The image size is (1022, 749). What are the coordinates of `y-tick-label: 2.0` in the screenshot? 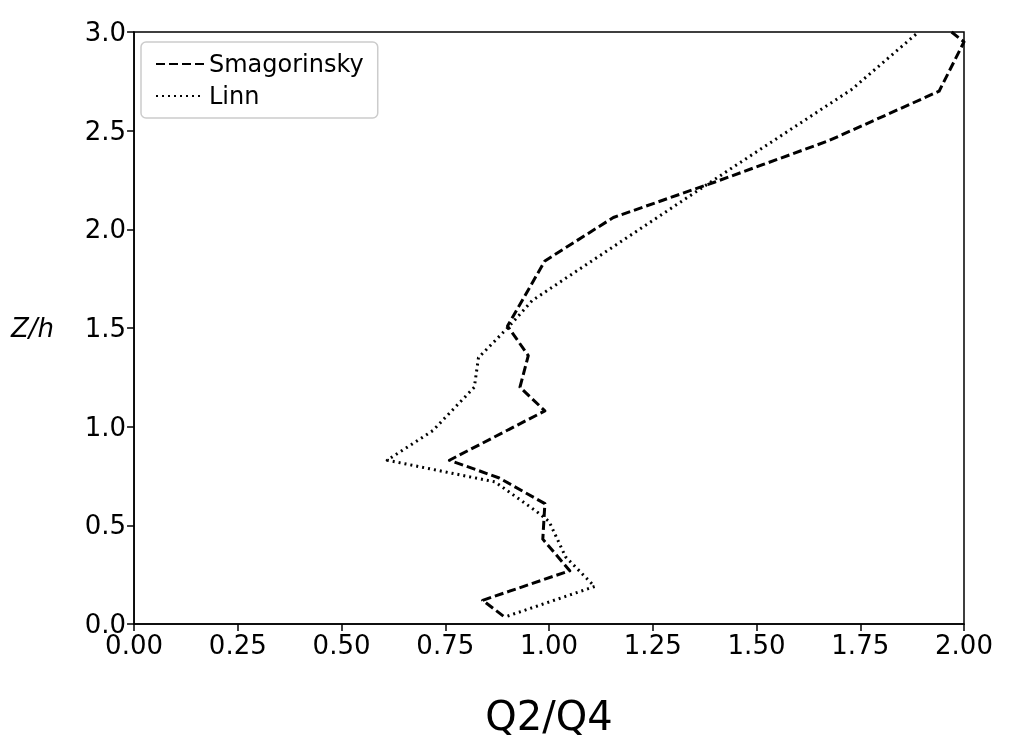 It's located at (105, 229).